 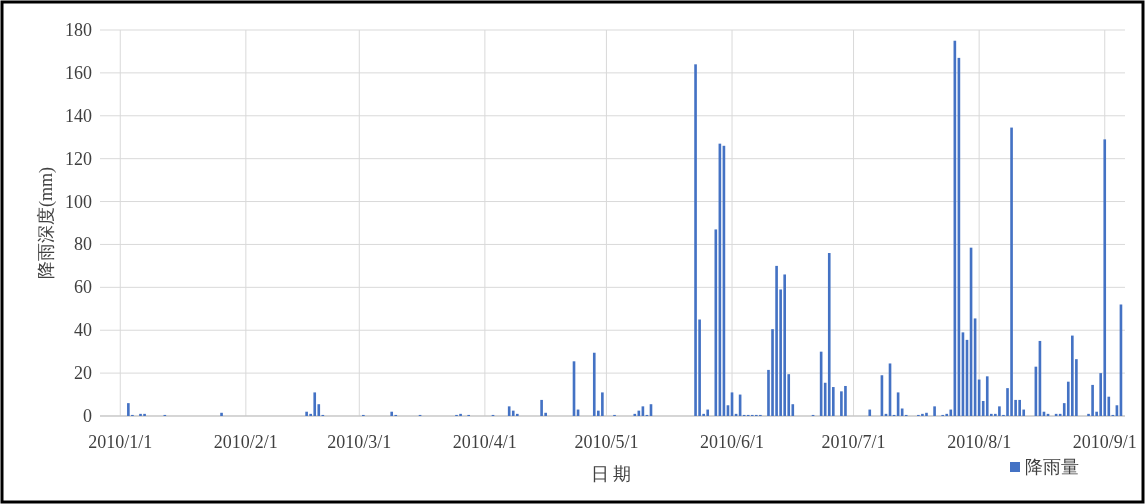 I want to click on x-tick-label: 2010/9/1, so click(x=1104, y=442).